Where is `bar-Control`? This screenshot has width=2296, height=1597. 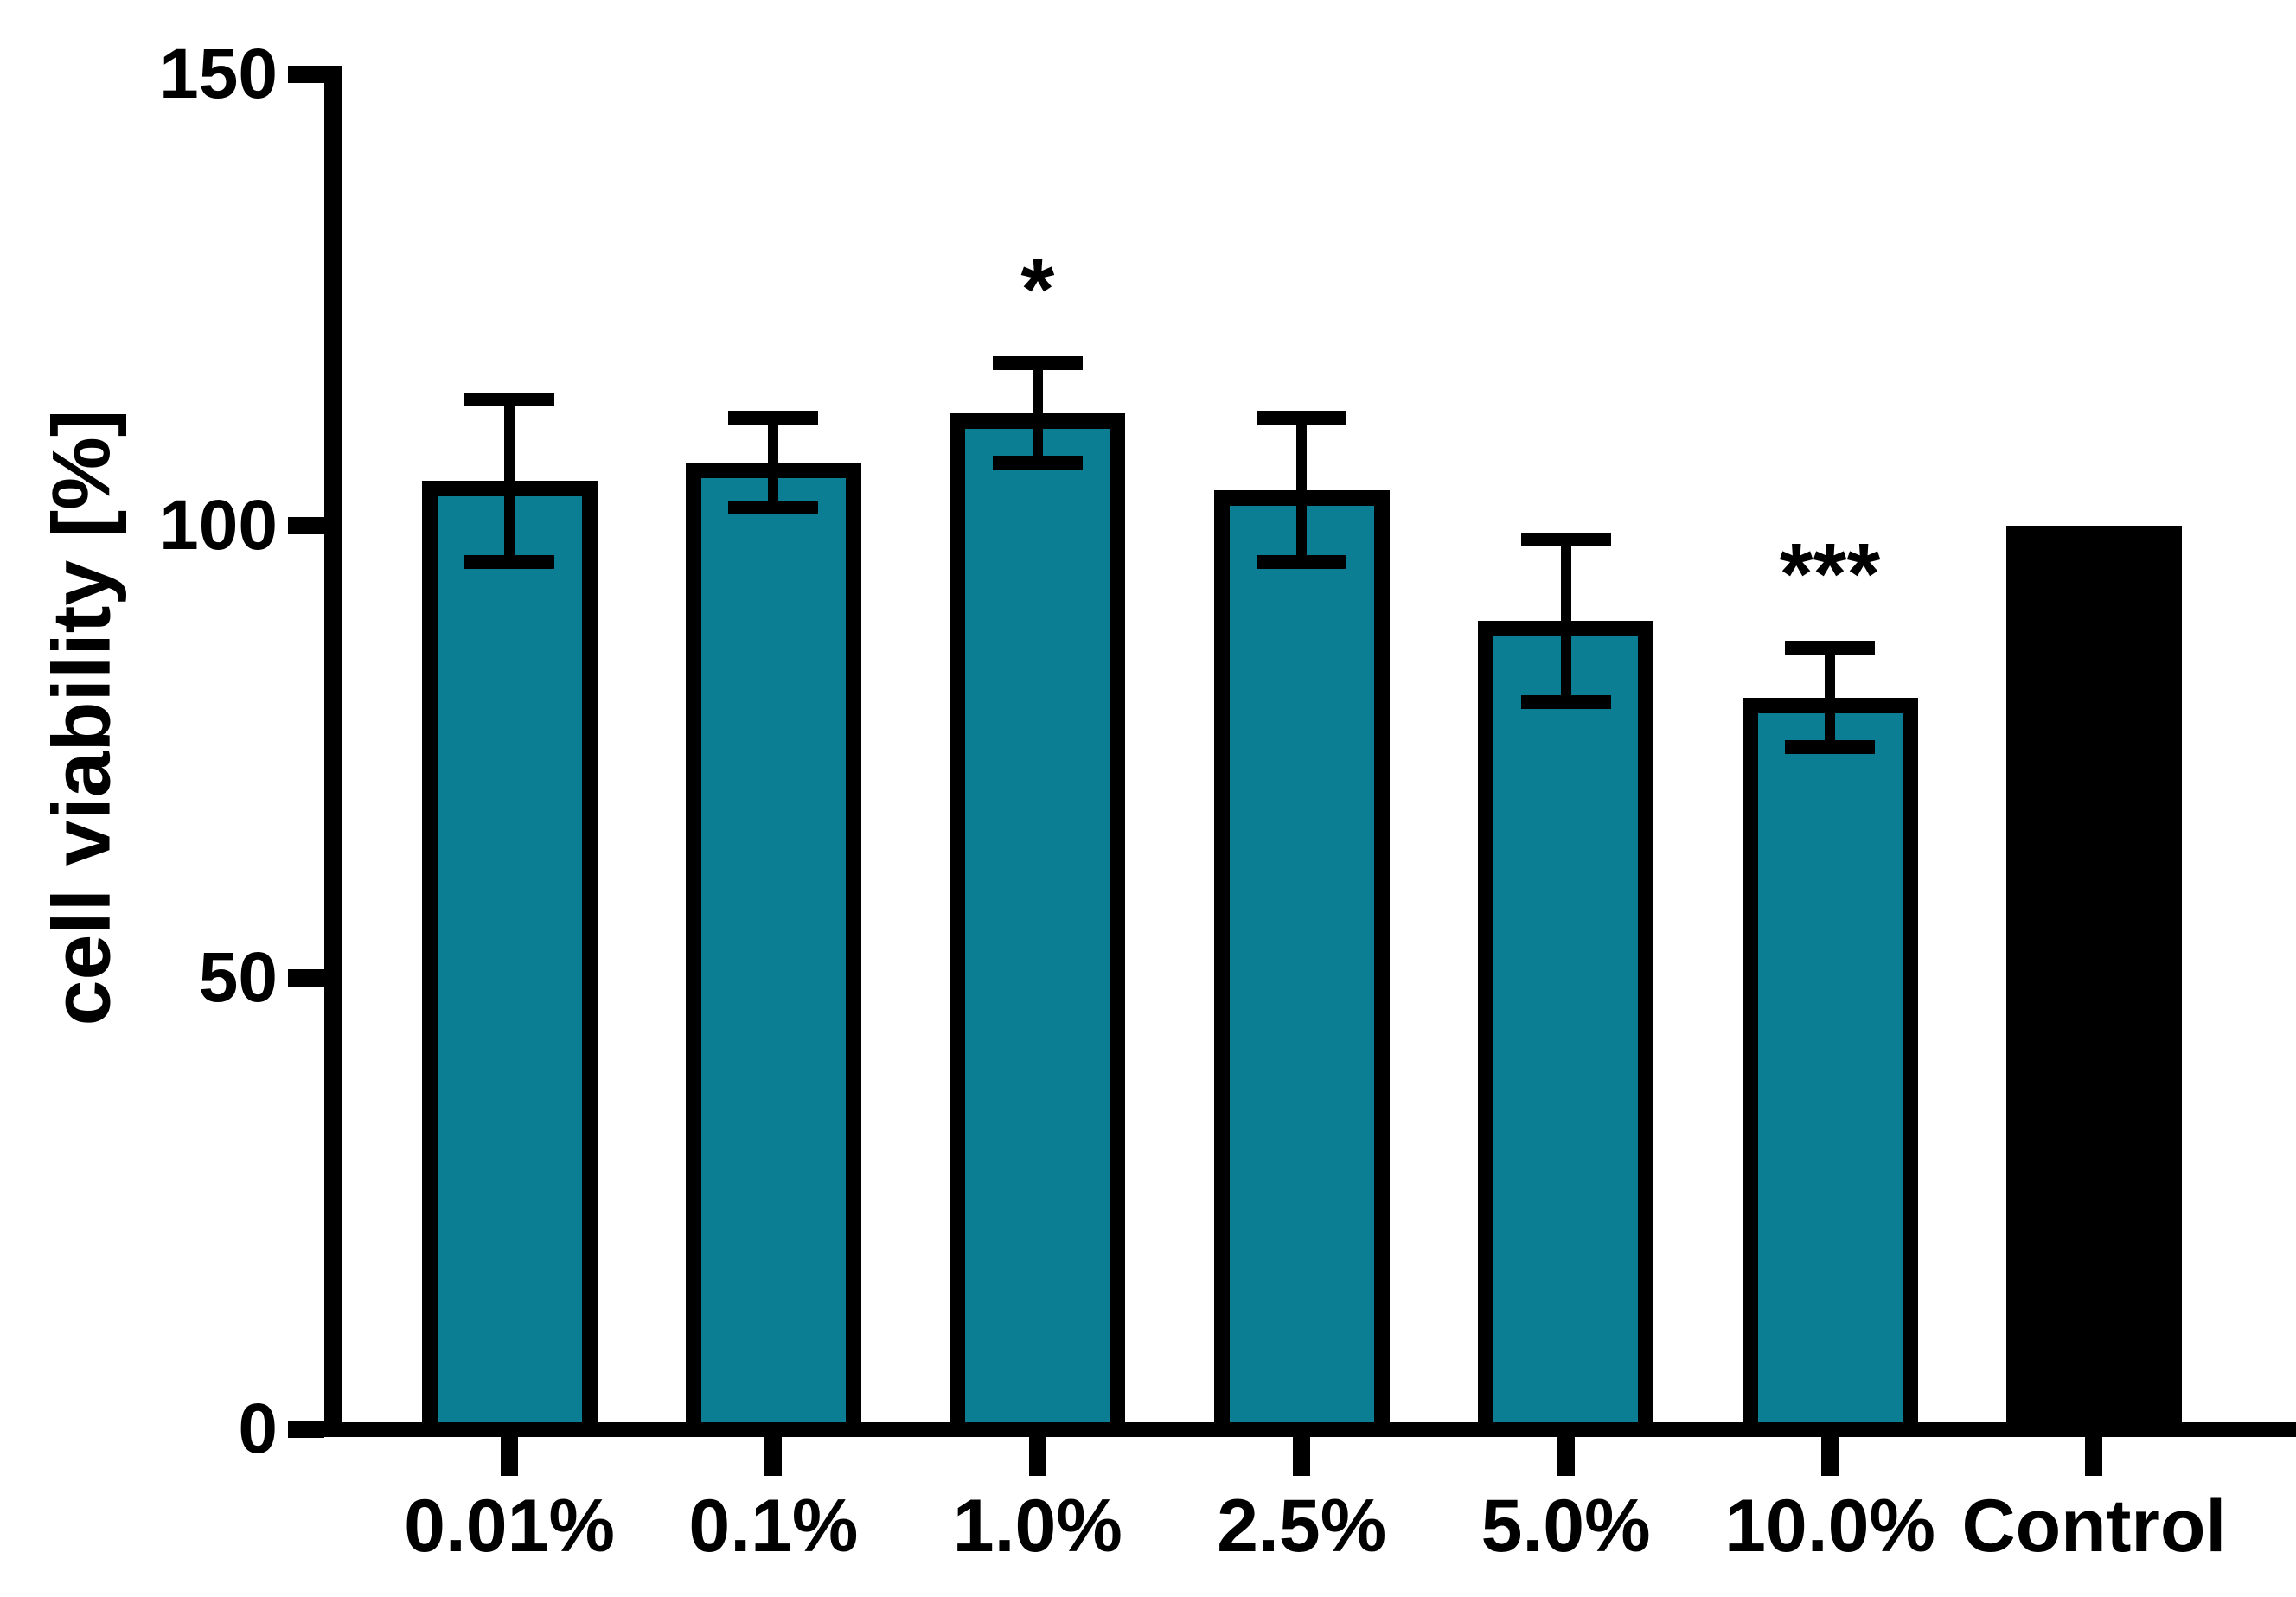 bar-Control is located at coordinates (2093, 977).